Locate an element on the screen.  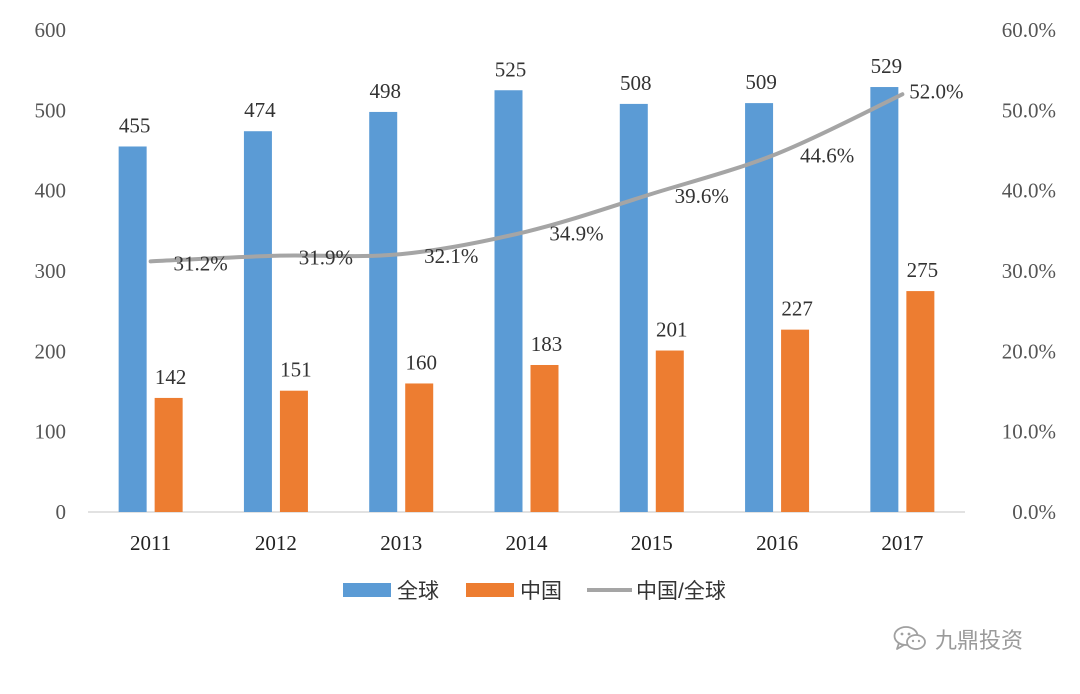
bar-china-label: 275 is located at coordinates (923, 270).